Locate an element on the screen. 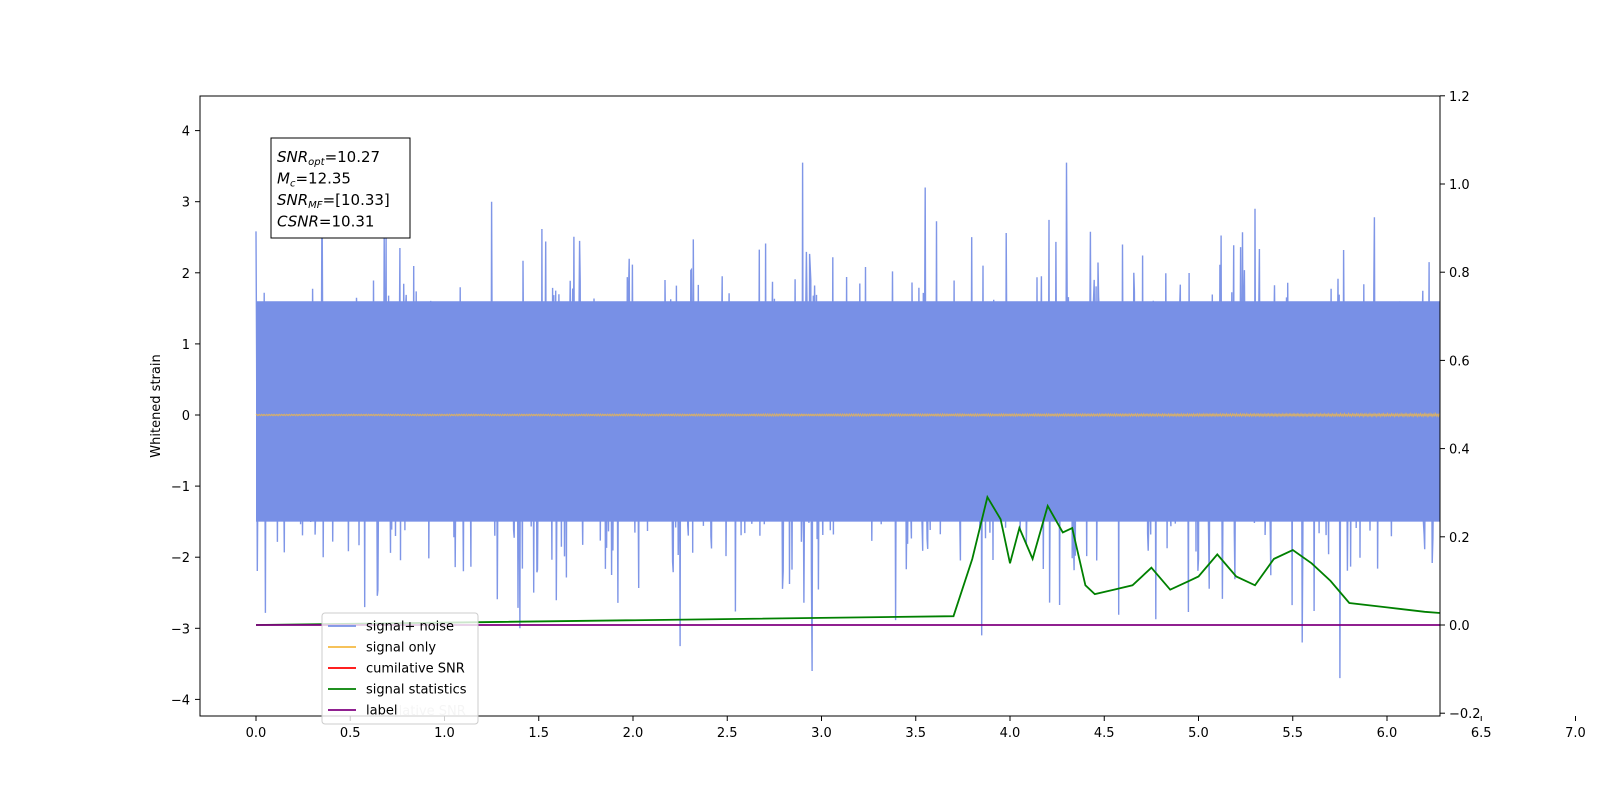  signal-statistics-line is located at coordinates (847, 560).